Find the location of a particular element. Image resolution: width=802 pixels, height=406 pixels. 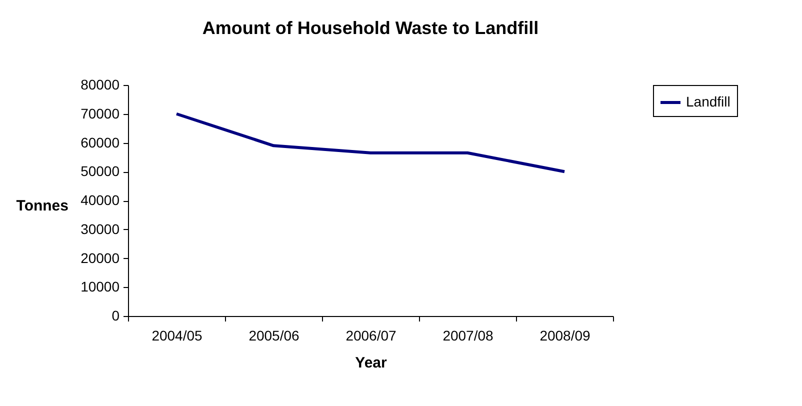

y-tick-label: 50000 is located at coordinates (100, 171).